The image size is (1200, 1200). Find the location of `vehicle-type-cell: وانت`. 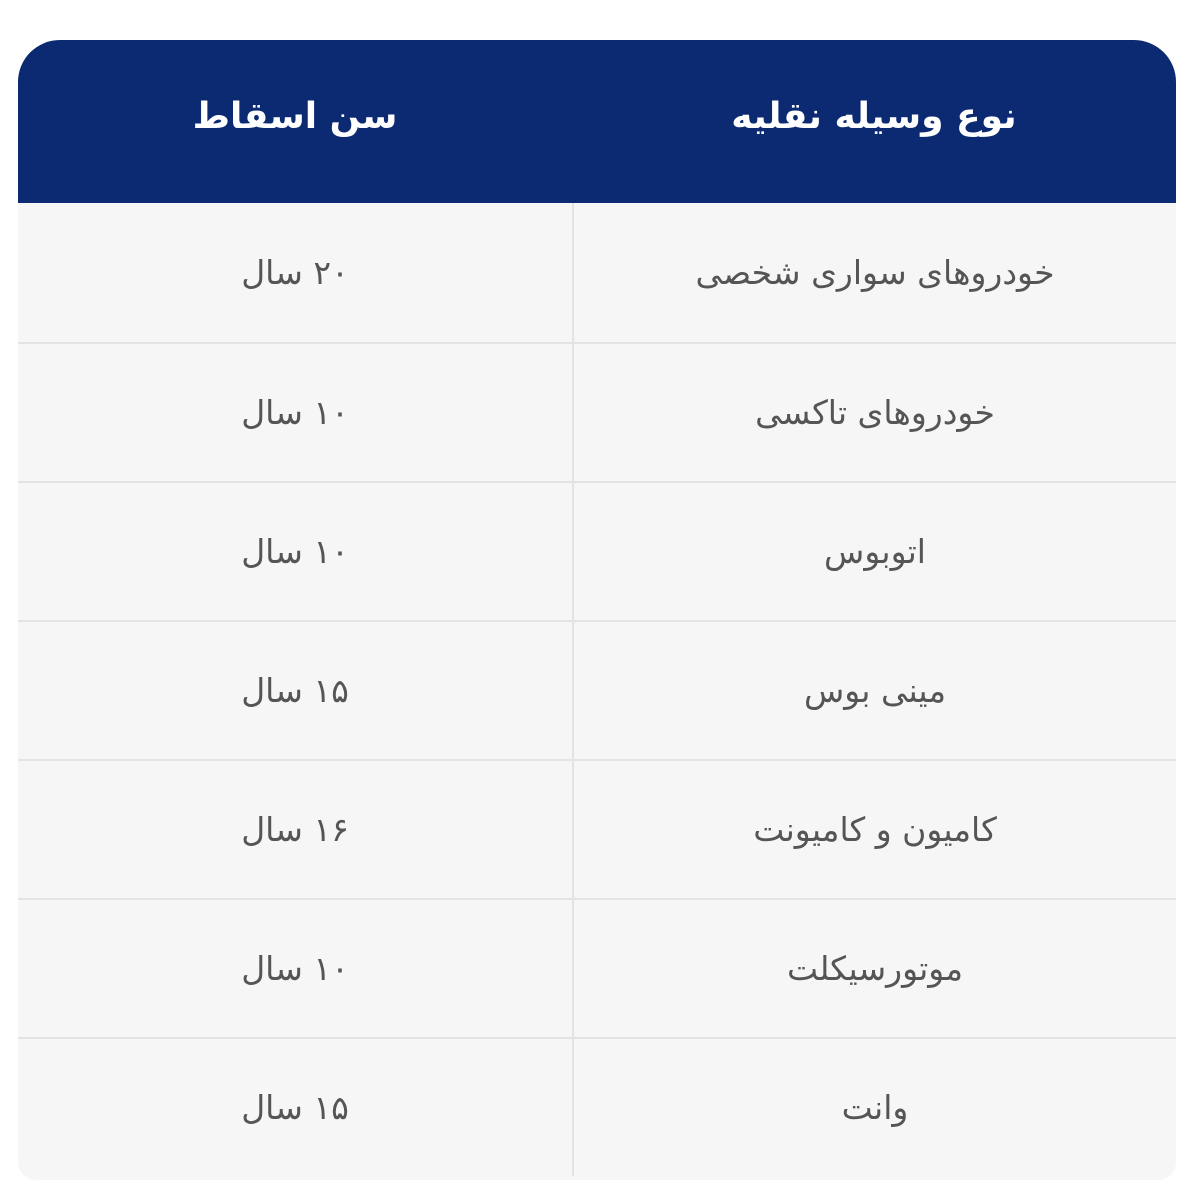

vehicle-type-cell: وانت is located at coordinates (874, 1107).